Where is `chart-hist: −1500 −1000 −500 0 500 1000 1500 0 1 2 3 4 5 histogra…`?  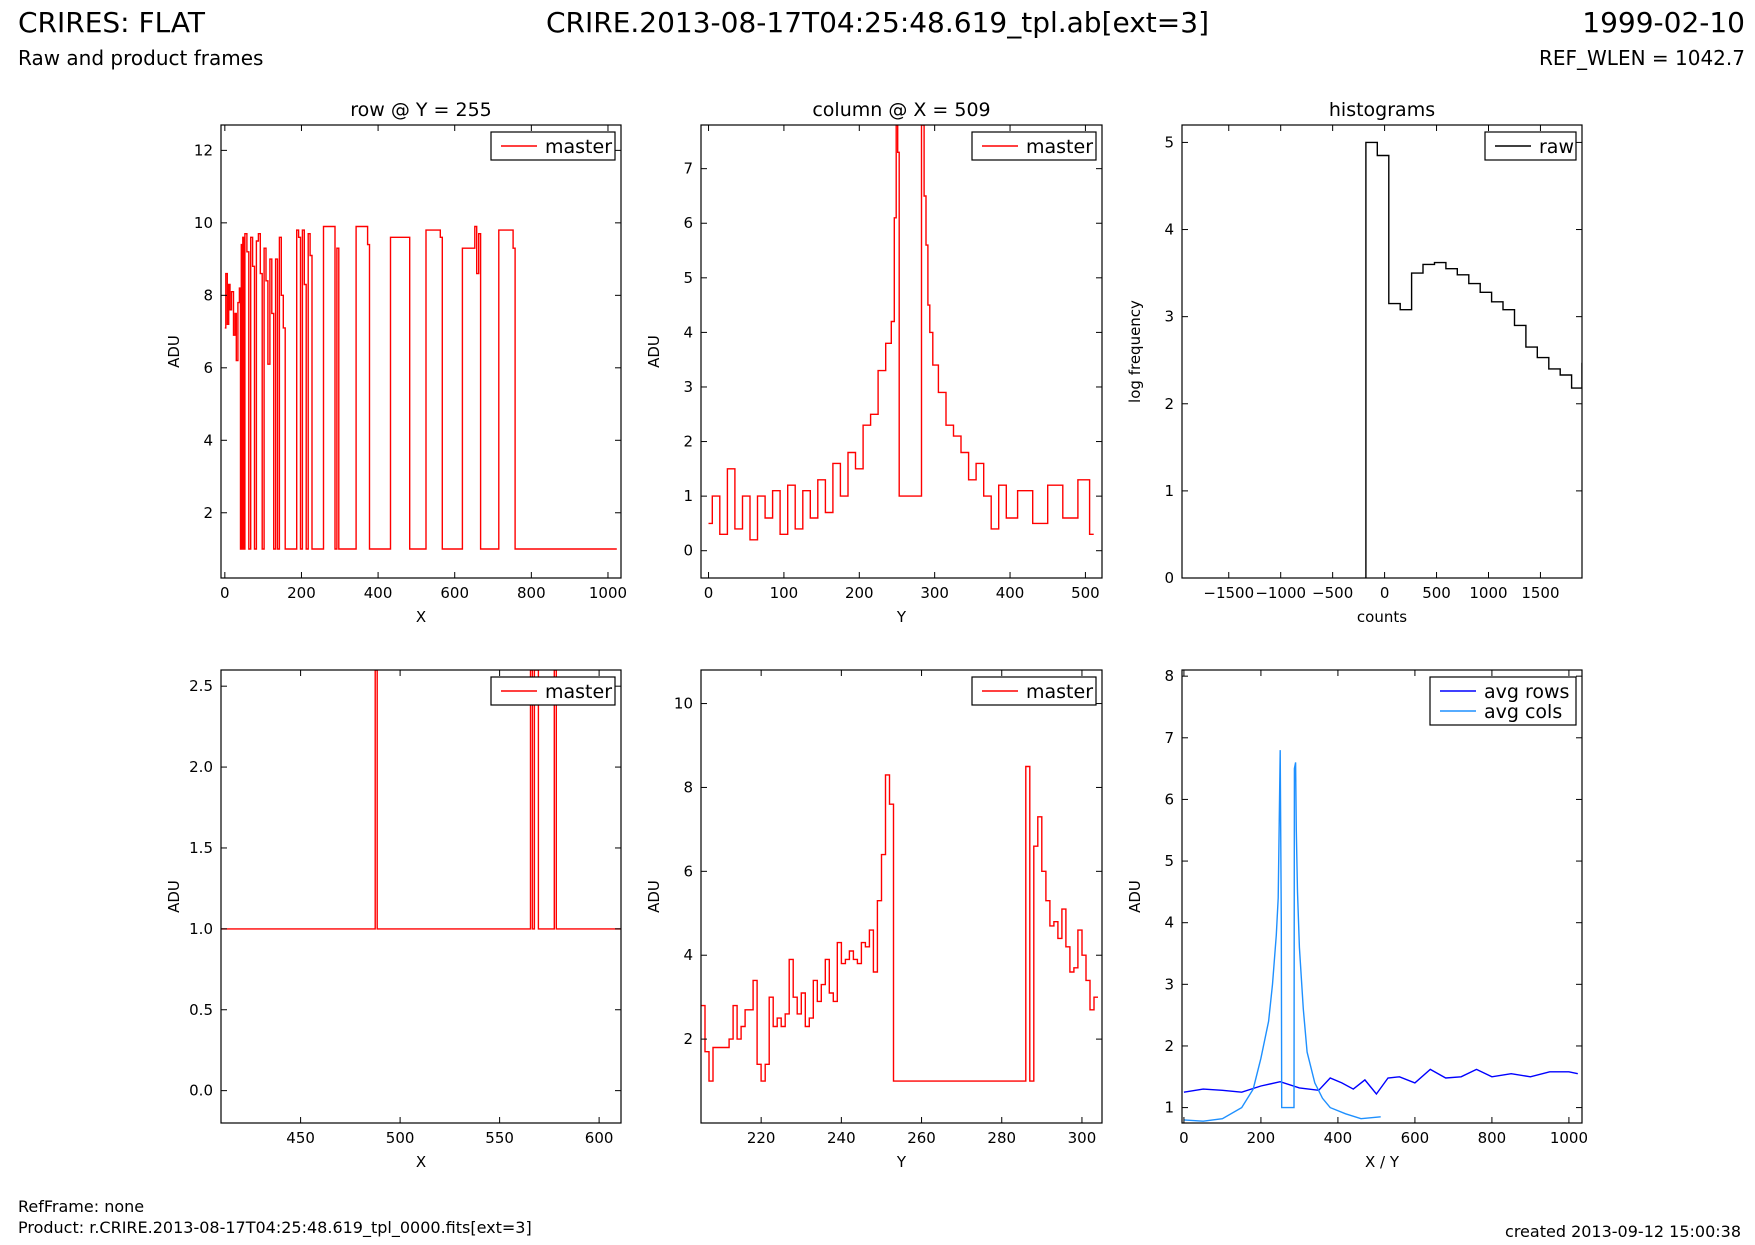
chart-hist: −1500 −1000 −500 0 500 1000 1500 0 1 2 3 4 5 histogra… is located at coordinates (1354, 362).